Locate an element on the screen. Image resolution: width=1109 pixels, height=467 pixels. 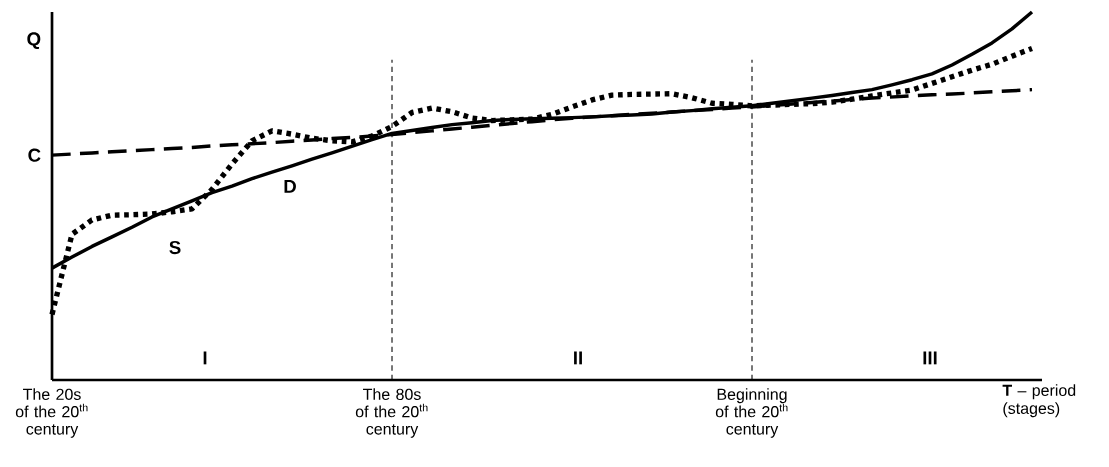
annotation: II is located at coordinates (578, 358).